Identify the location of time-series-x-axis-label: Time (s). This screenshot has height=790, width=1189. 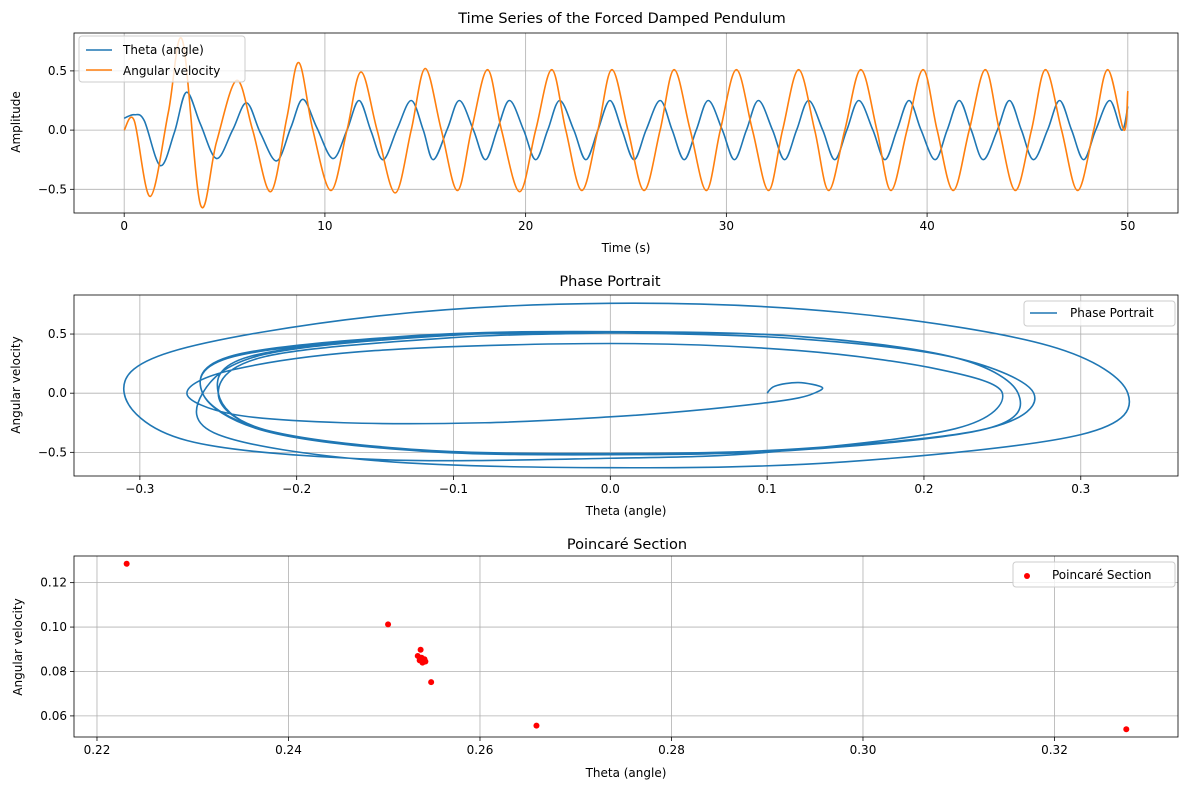
(626, 248).